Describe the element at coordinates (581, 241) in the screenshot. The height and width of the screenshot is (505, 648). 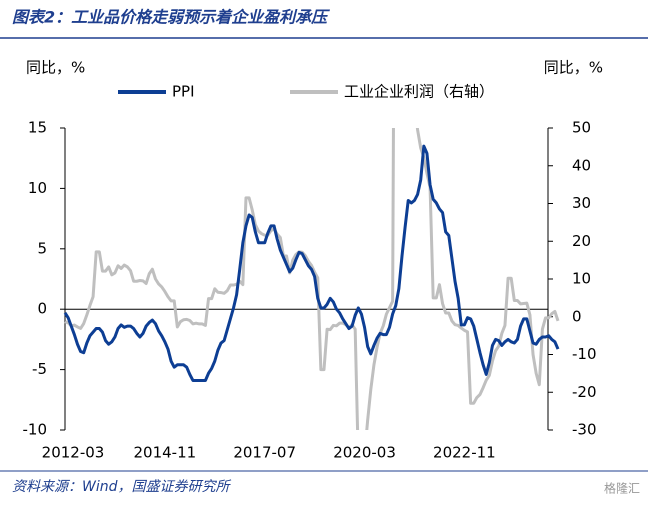
I see `y2-tick-label: 20` at that location.